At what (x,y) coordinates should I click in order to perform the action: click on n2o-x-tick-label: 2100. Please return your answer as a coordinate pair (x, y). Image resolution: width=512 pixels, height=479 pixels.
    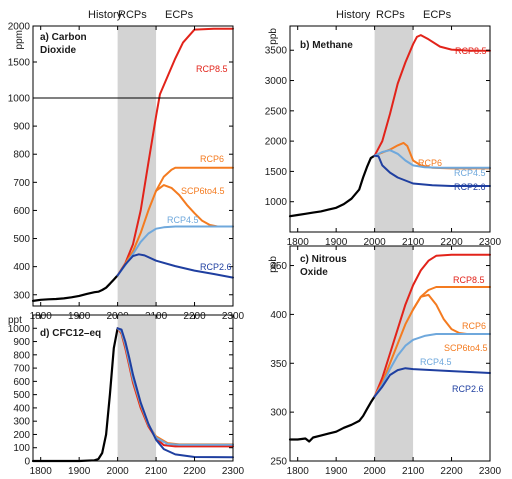
    Looking at the image, I should click on (413, 471).